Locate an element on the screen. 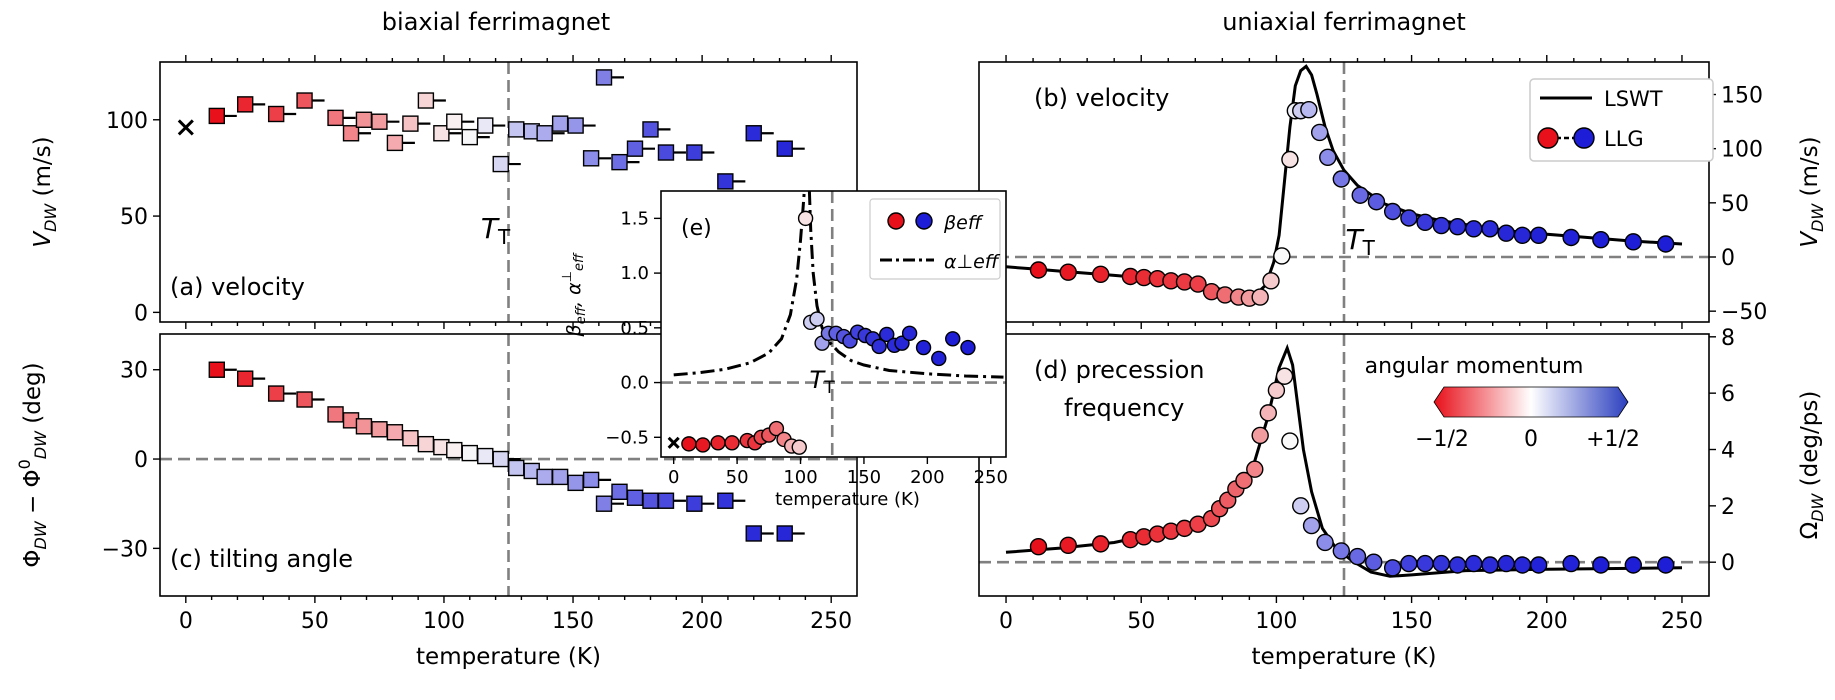  y-tick-label-e: 1.5 is located at coordinates (634, 218).